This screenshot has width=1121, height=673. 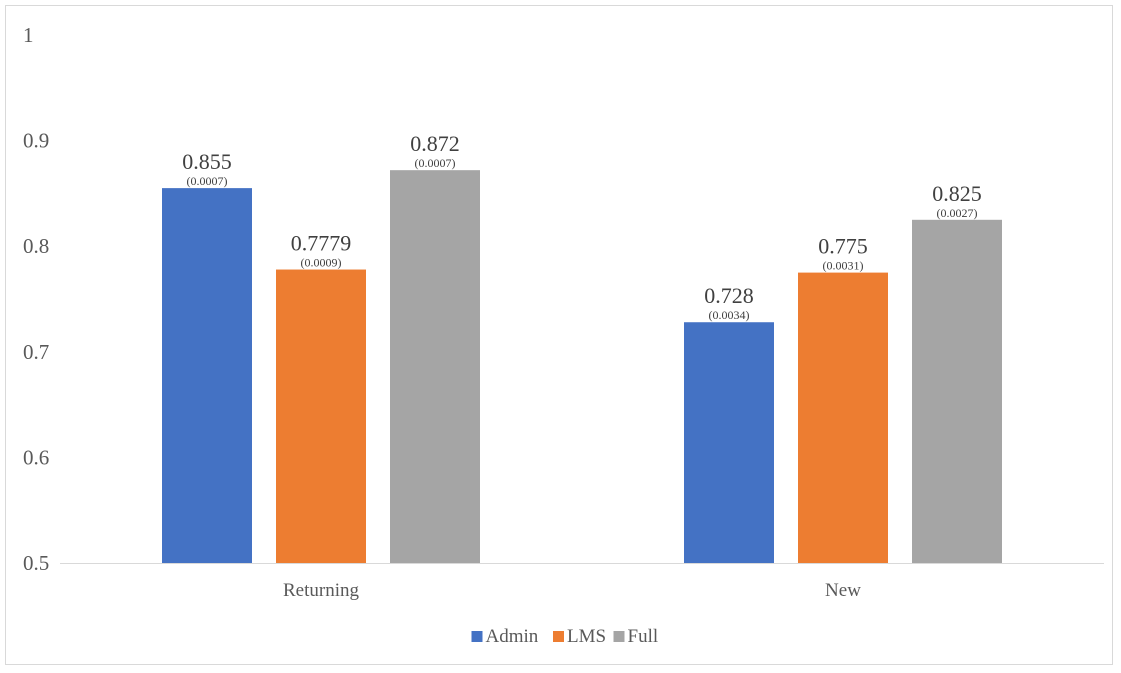 What do you see at coordinates (843, 246) in the screenshot?
I see `bar-value-label: 0.775` at bounding box center [843, 246].